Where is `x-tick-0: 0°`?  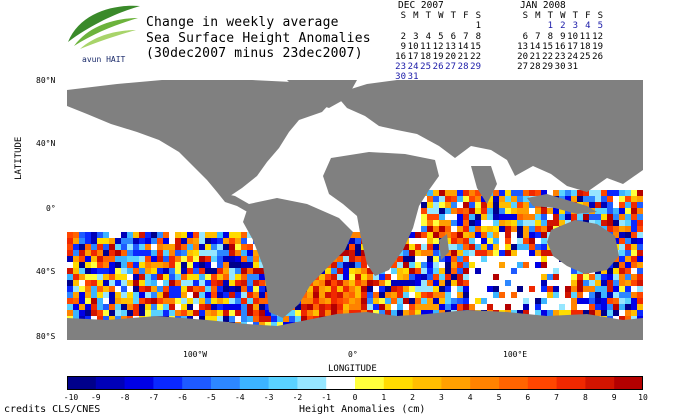
x-tick-0: 0° is located at coordinates (353, 354).